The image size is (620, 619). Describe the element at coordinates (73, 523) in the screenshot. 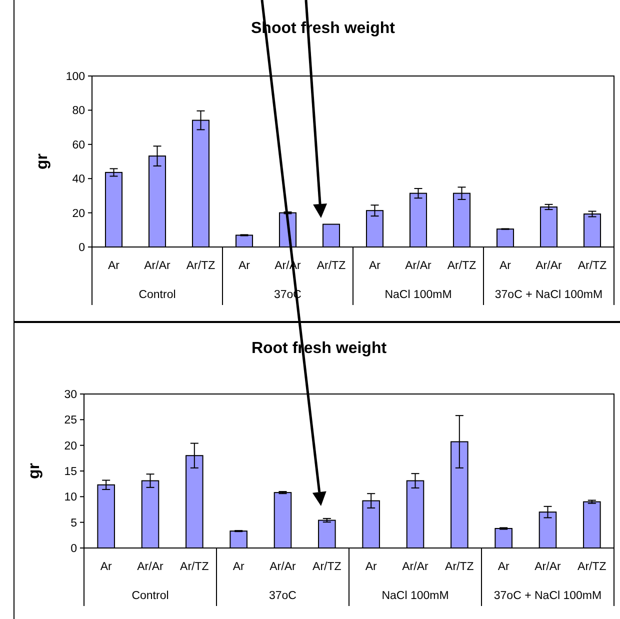

I see `y-tick-label: 5` at that location.